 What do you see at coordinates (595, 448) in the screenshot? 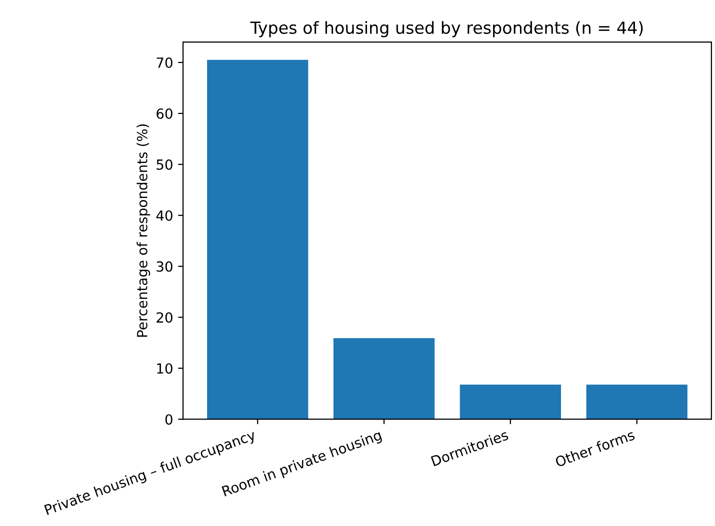
I see `x-tick-label: Other forms` at bounding box center [595, 448].